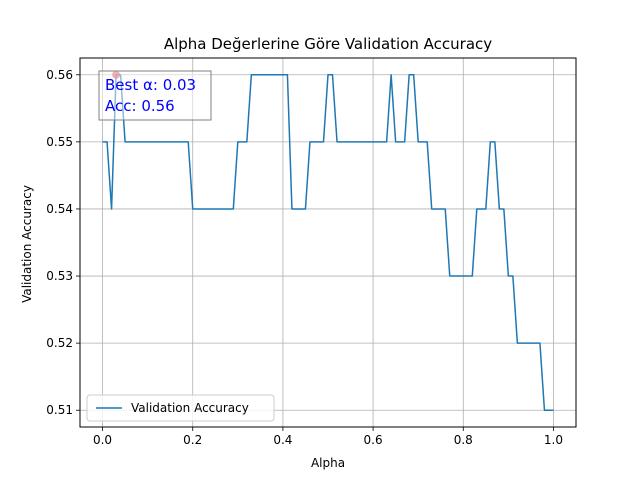 This screenshot has height=480, width=640. What do you see at coordinates (27, 244) in the screenshot?
I see `y-axis-label: Validation Accuracy` at bounding box center [27, 244].